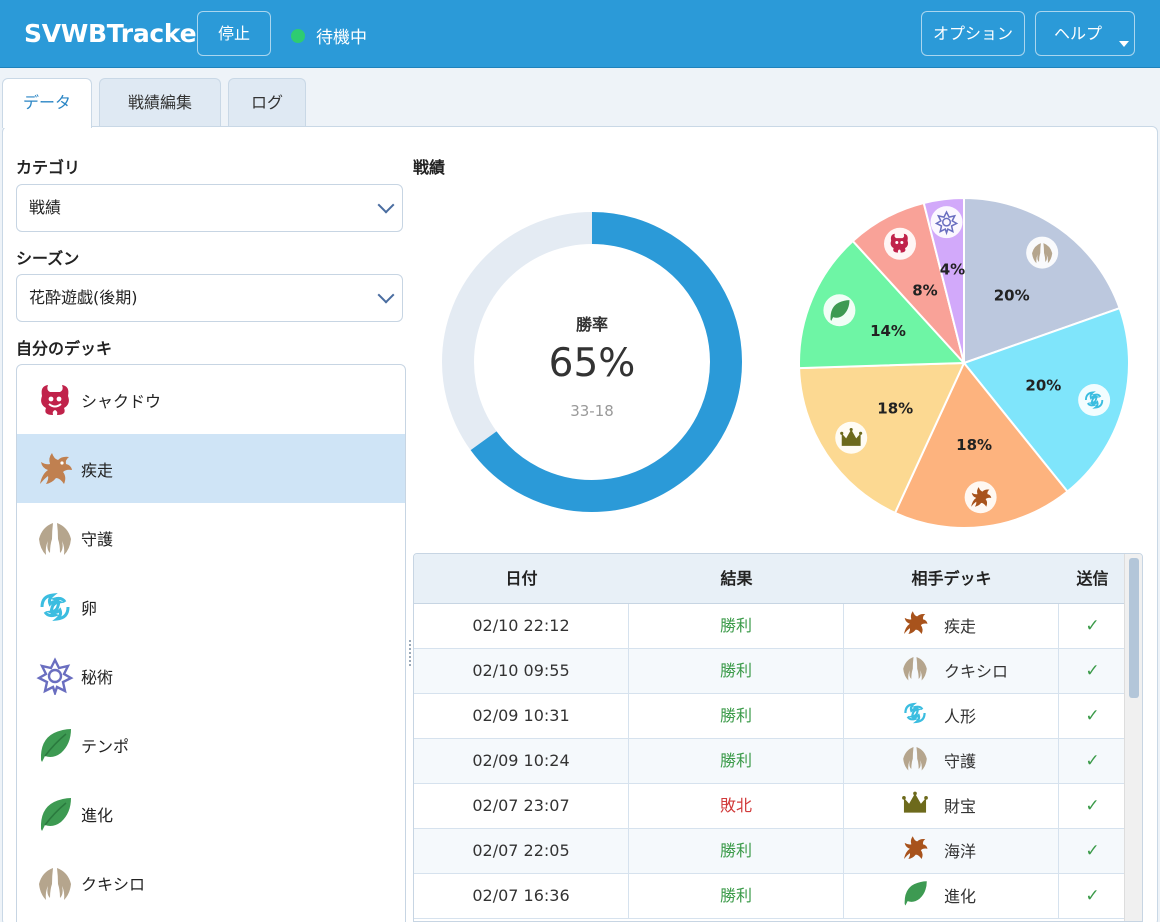  What do you see at coordinates (521, 806) in the screenshot?
I see `date-cell: 02/07 23:07` at bounding box center [521, 806].